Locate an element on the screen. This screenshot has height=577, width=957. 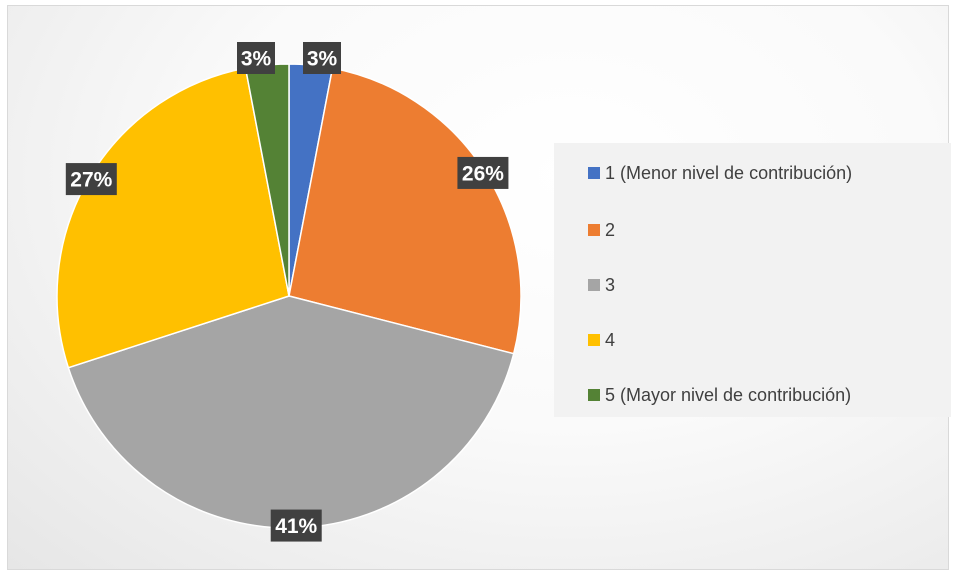
data-label-text-1: 3% is located at coordinates (322, 59).